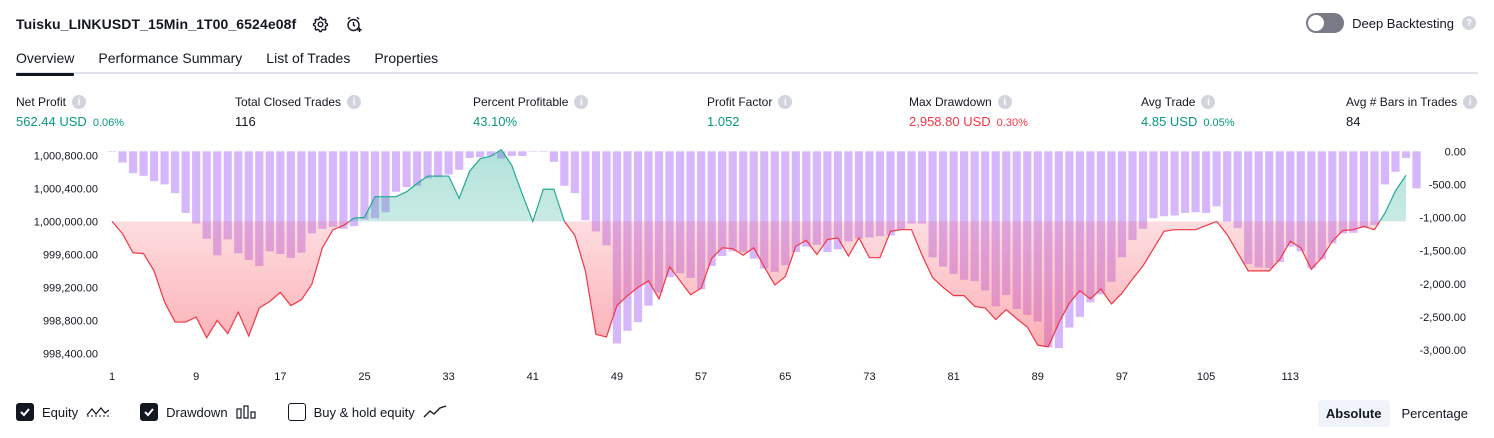  Describe the element at coordinates (1325, 23) in the screenshot. I see `deep-backtesting-toggle` at that location.